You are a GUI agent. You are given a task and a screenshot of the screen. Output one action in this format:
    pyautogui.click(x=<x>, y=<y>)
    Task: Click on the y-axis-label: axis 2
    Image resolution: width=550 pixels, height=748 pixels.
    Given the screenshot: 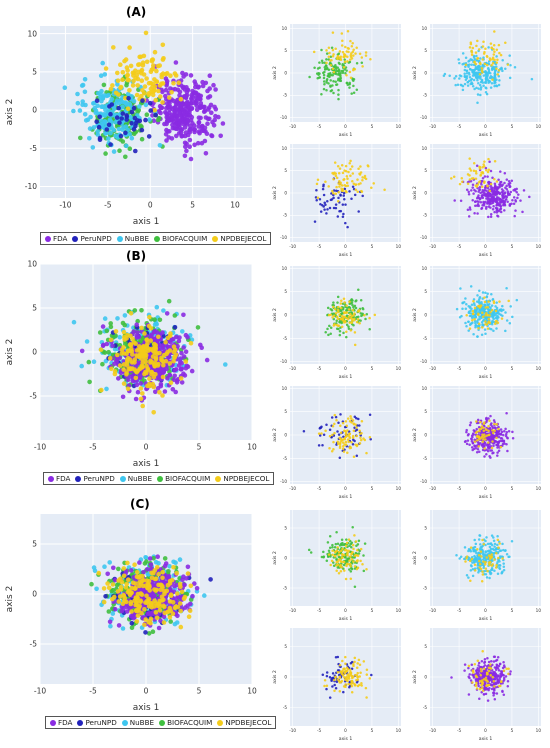 What is the action you would take?
    pyautogui.click(x=10, y=112)
    